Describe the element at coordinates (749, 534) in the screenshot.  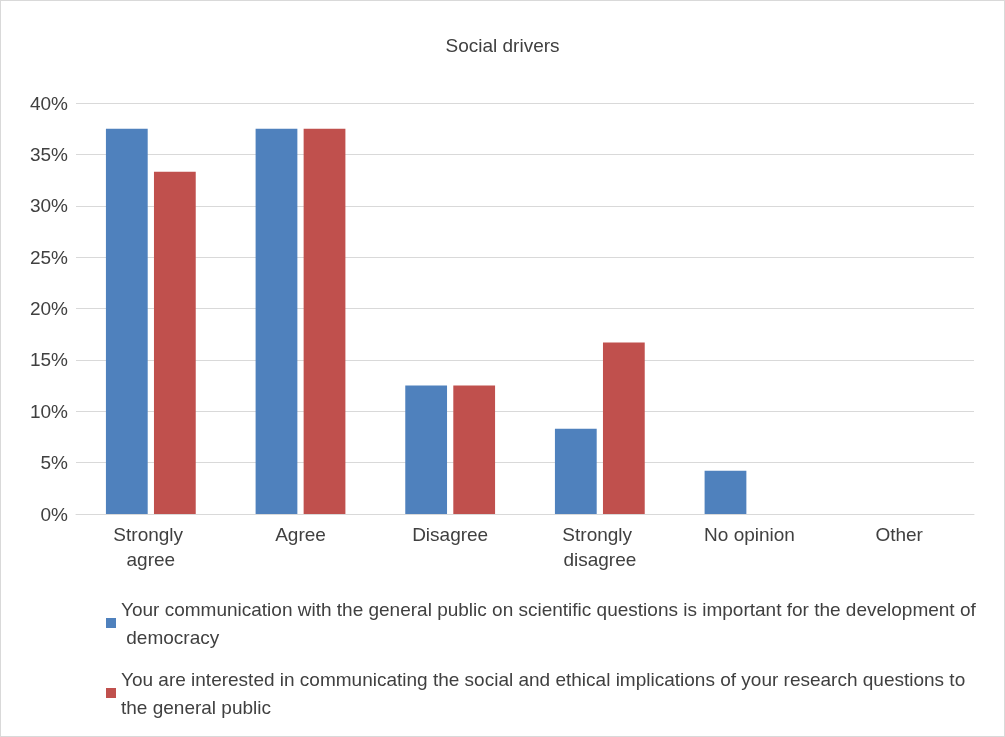
I see `x-tick-label: No opinion` at that location.